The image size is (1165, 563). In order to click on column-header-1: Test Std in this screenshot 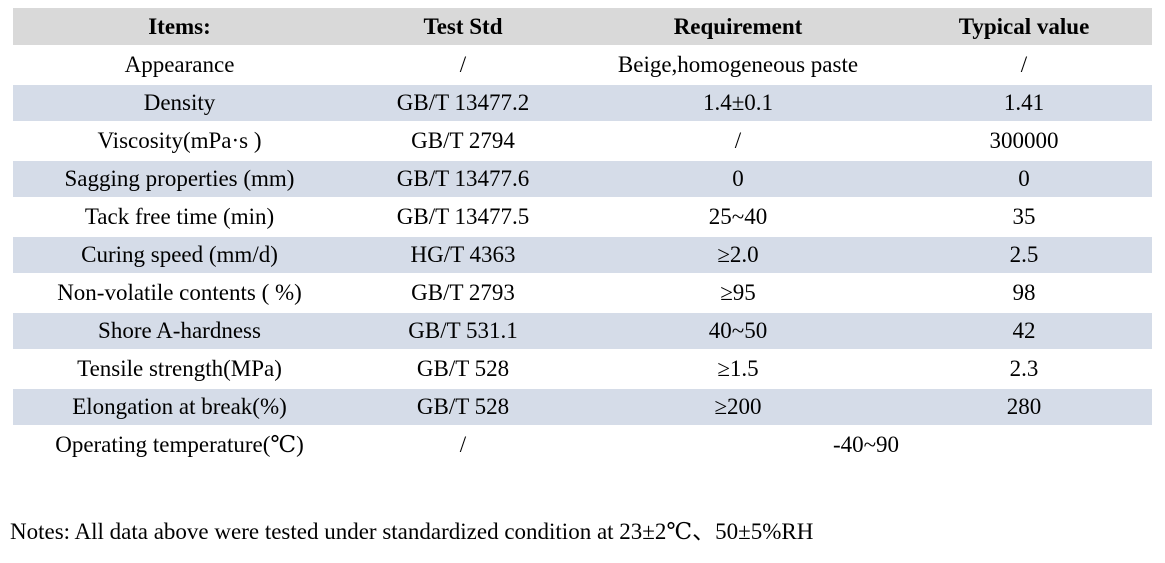, I will do `click(463, 27)`.